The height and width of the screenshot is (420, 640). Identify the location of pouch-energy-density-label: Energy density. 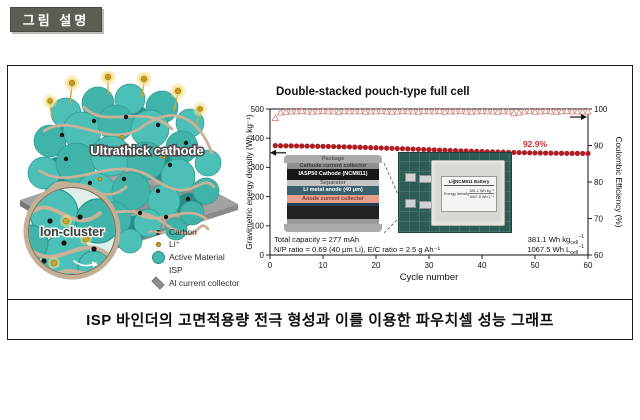
(457, 193).